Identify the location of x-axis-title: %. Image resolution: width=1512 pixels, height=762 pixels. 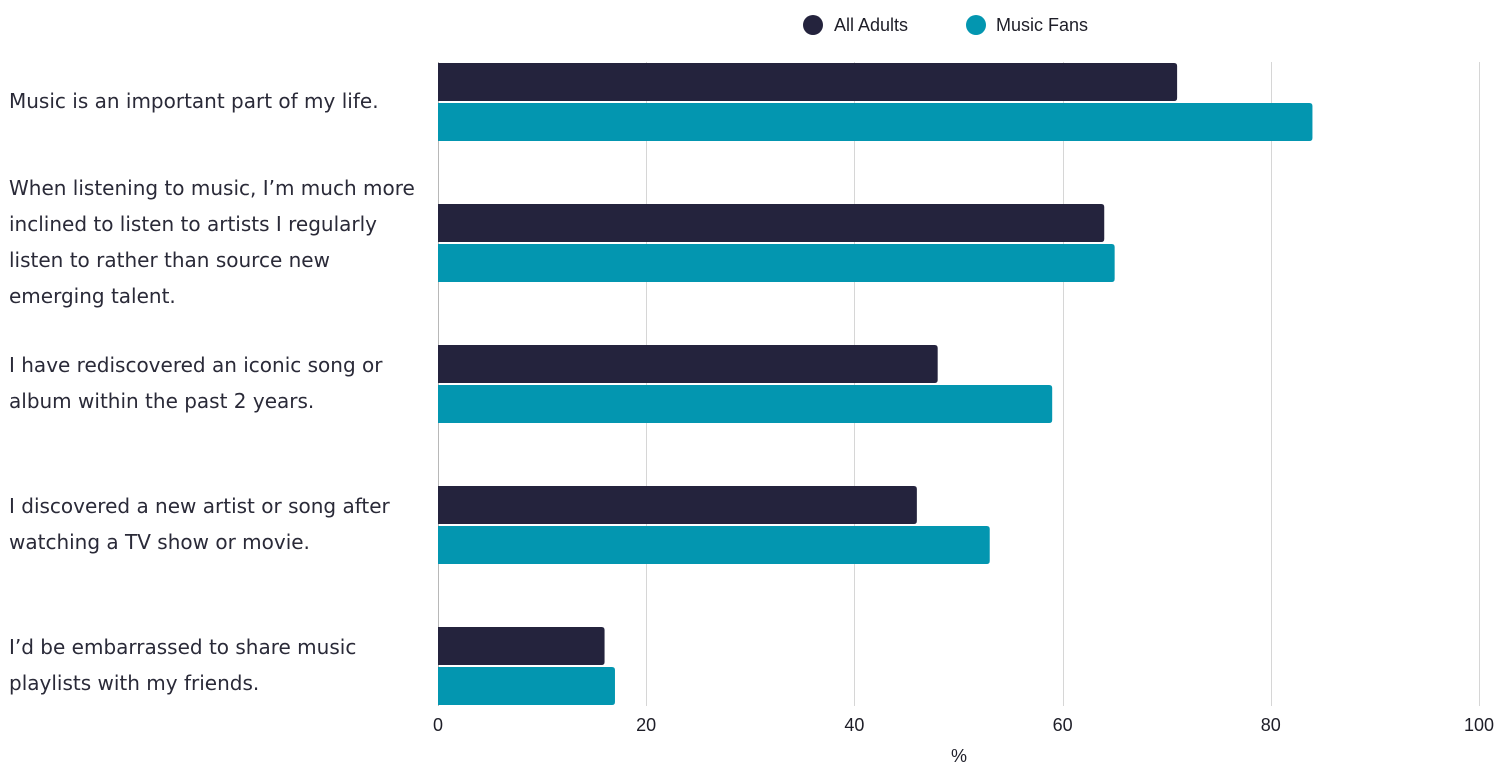
(959, 754).